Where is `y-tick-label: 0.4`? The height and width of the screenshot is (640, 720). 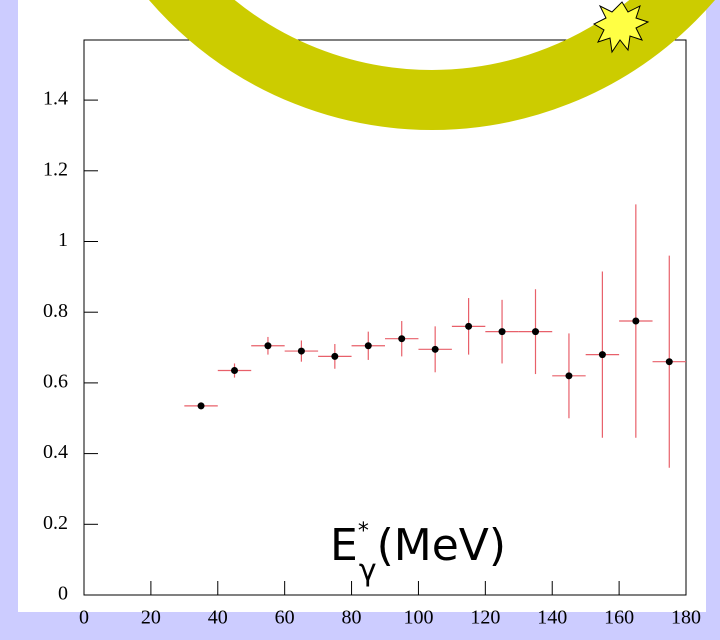 y-tick-label: 0.4 is located at coordinates (55, 452).